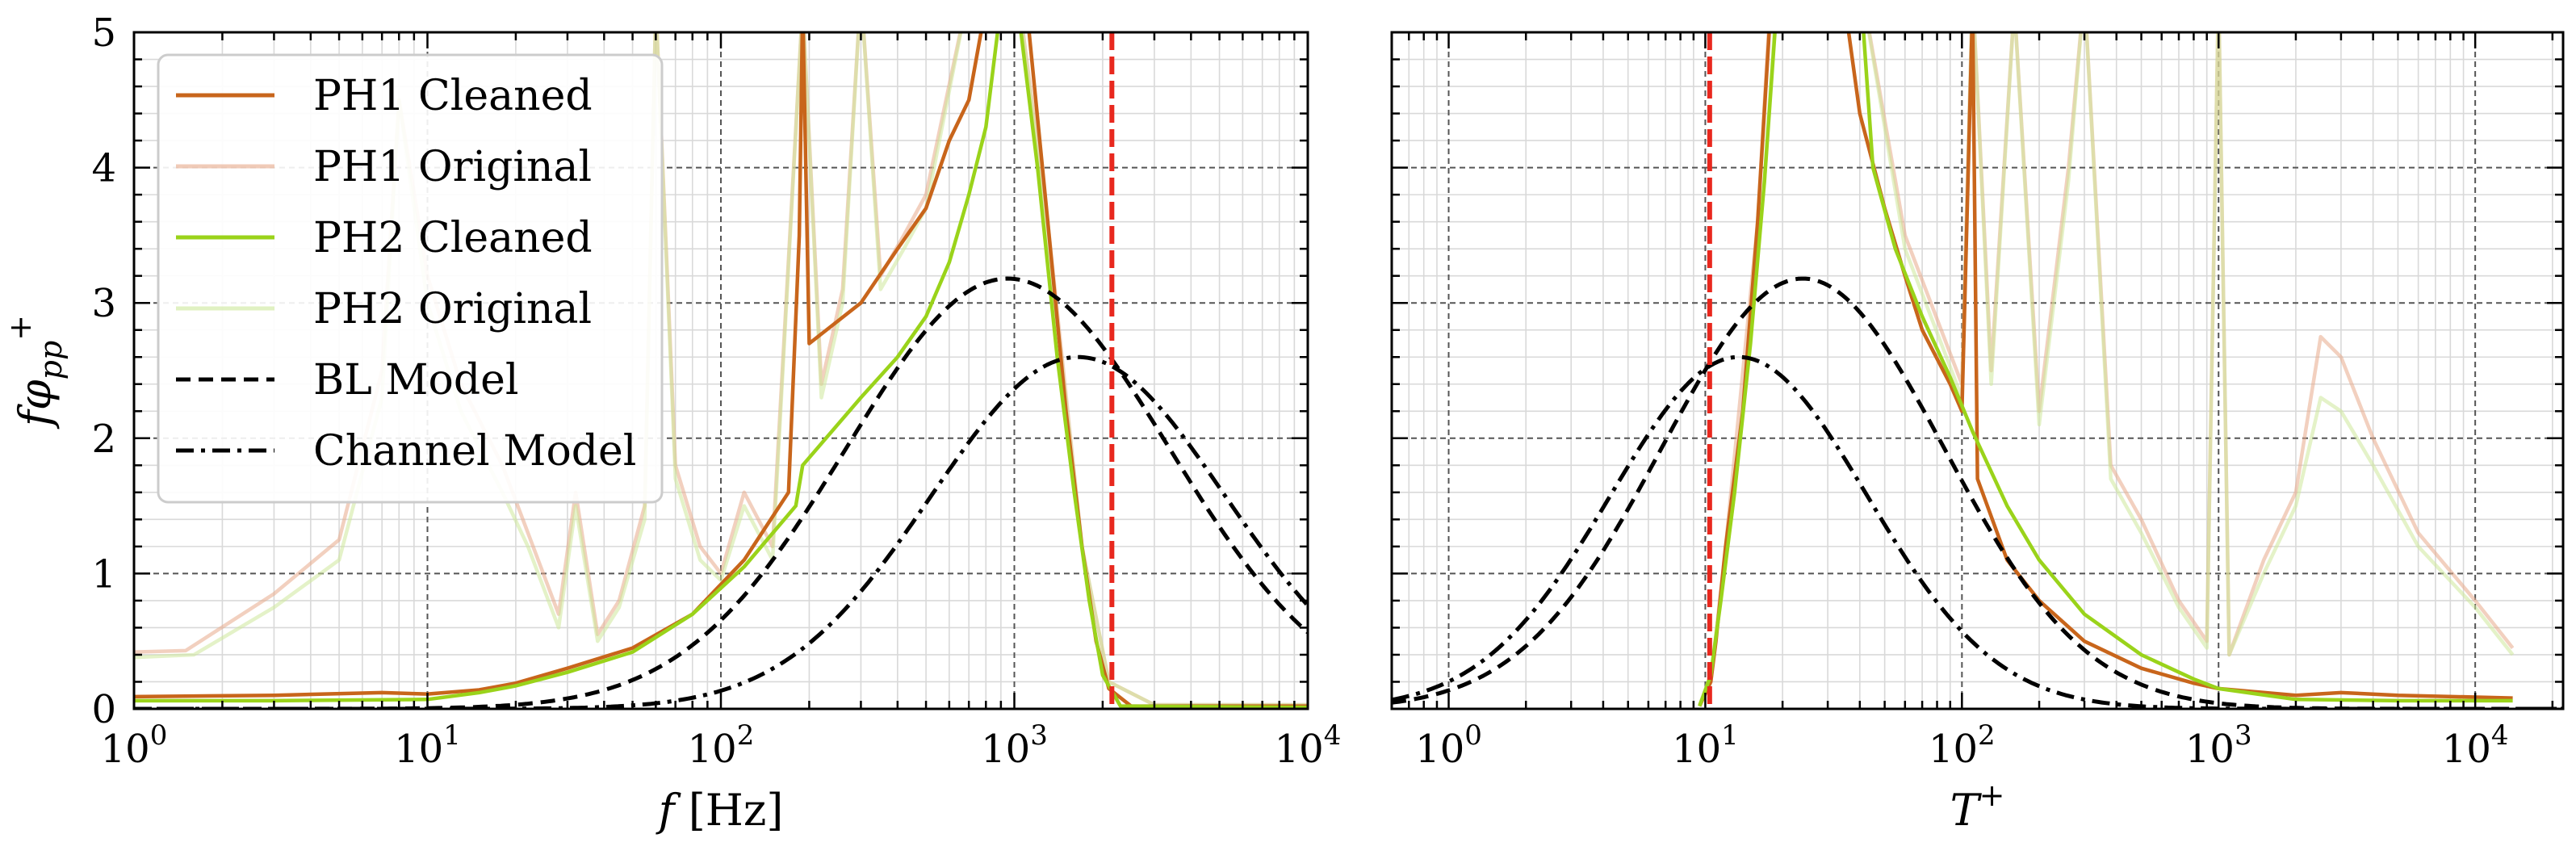 This screenshot has height=855, width=2576. What do you see at coordinates (720, 810) in the screenshot?
I see `x-axis-title: f [Hz]` at bounding box center [720, 810].